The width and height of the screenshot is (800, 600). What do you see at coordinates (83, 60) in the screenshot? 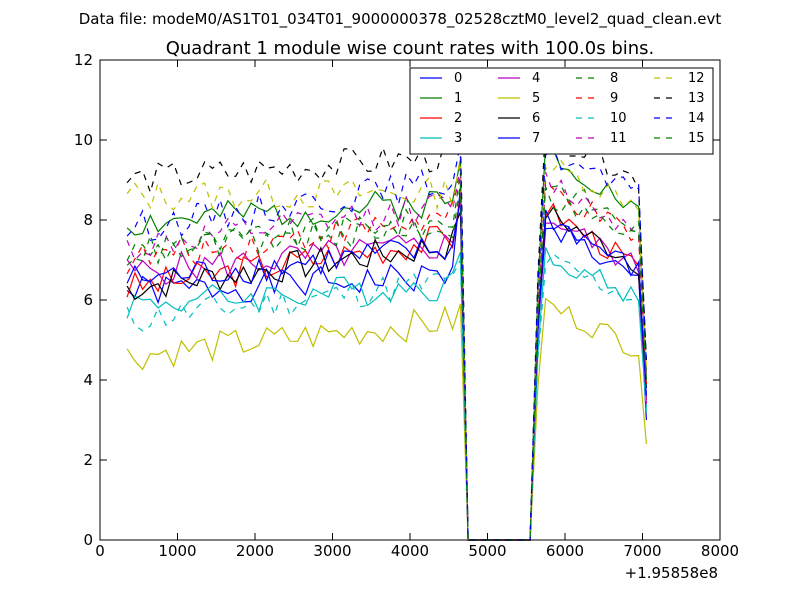
I see `y-tick-label: 12` at bounding box center [83, 60].